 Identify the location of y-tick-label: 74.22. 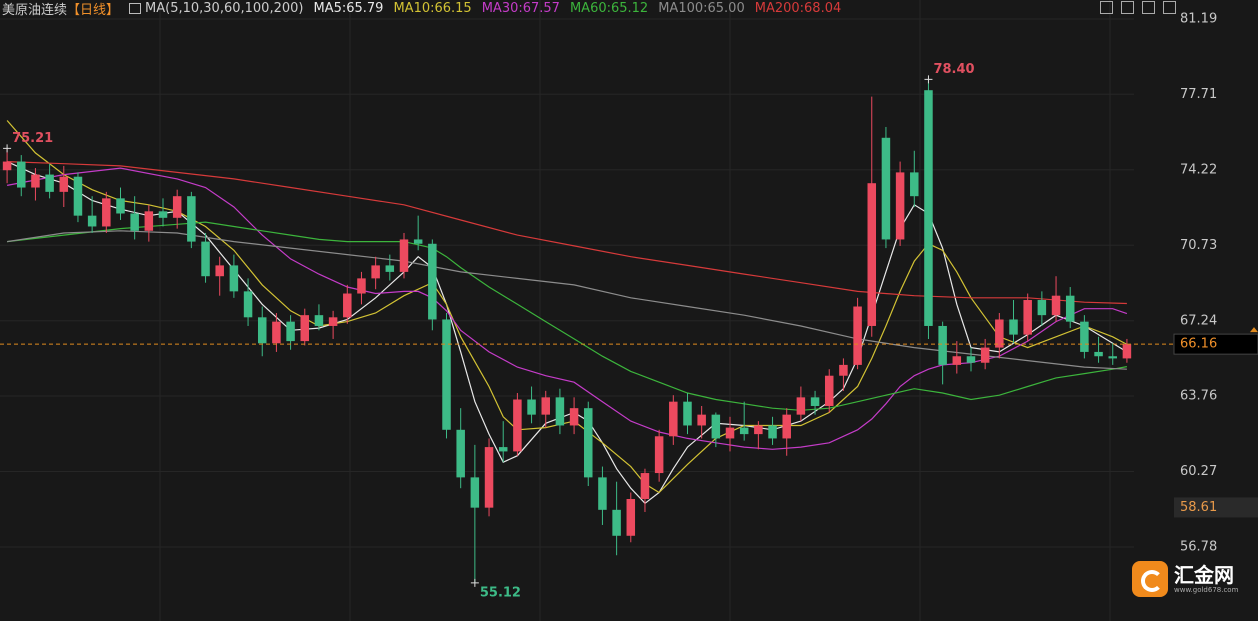
(1198, 169).